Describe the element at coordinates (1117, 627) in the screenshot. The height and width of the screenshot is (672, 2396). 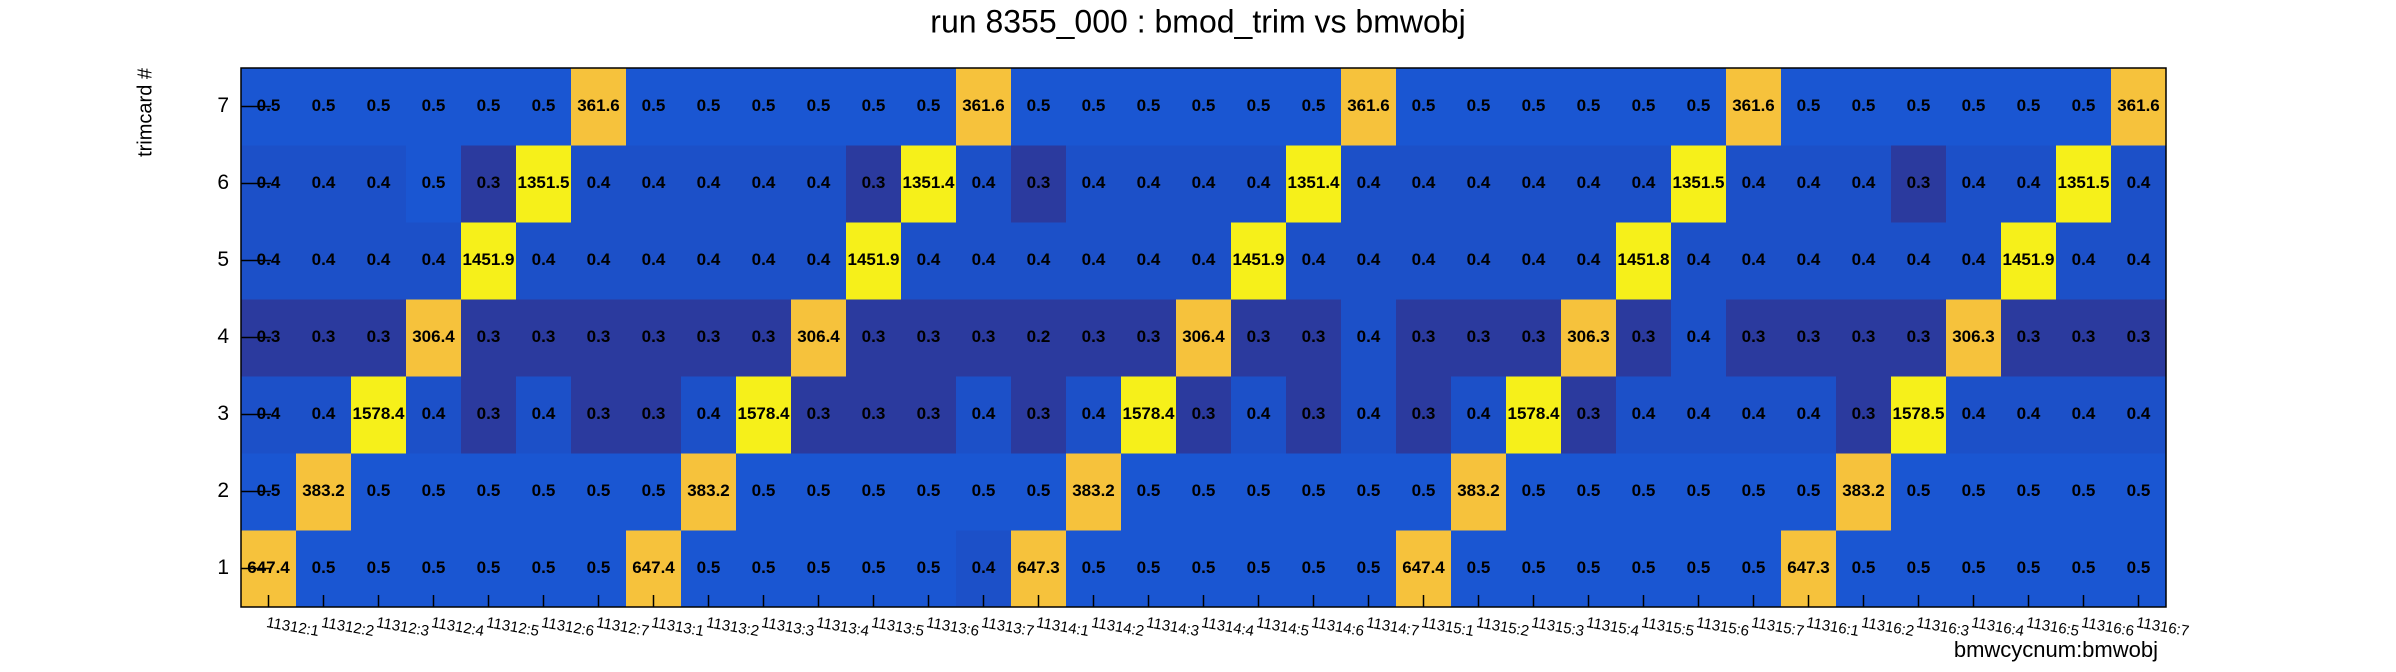
I see `x-tick-label: 11314:2` at that location.